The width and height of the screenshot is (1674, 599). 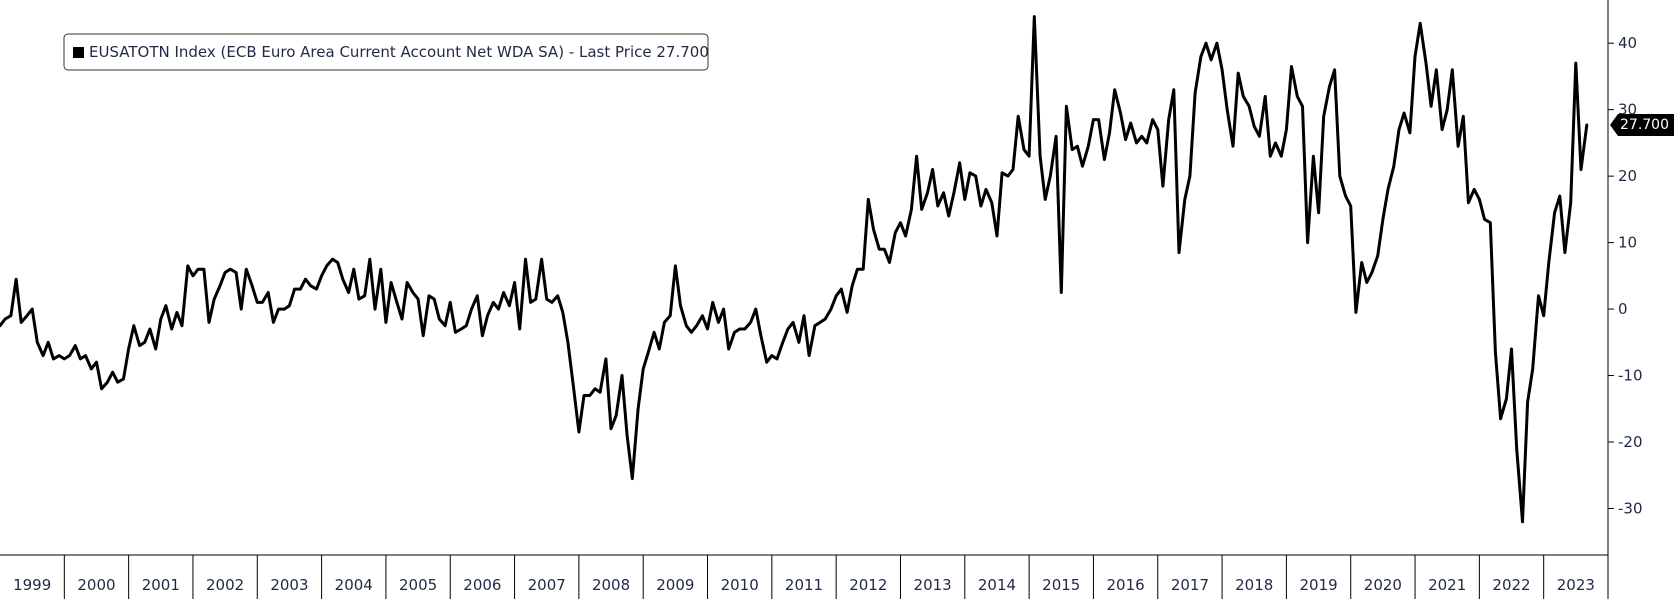 What do you see at coordinates (547, 585) in the screenshot?
I see `x-tick-label: 2007` at bounding box center [547, 585].